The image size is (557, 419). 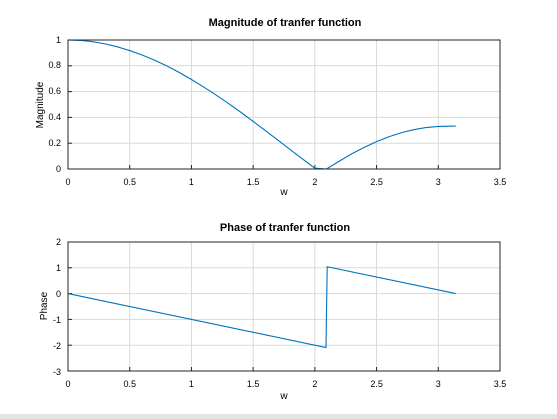 What do you see at coordinates (285, 182) in the screenshot?
I see `magnitude-x-ticks: 0 0.5 1 1.5 2 2.5 3 3.5` at bounding box center [285, 182].